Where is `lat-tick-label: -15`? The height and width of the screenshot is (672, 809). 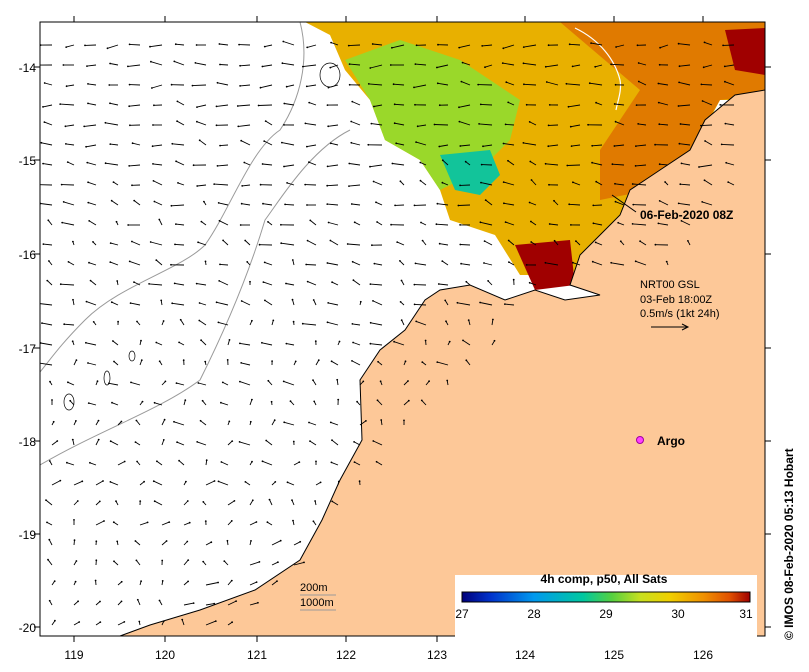 lat-tick-label: -15 is located at coordinates (28, 161).